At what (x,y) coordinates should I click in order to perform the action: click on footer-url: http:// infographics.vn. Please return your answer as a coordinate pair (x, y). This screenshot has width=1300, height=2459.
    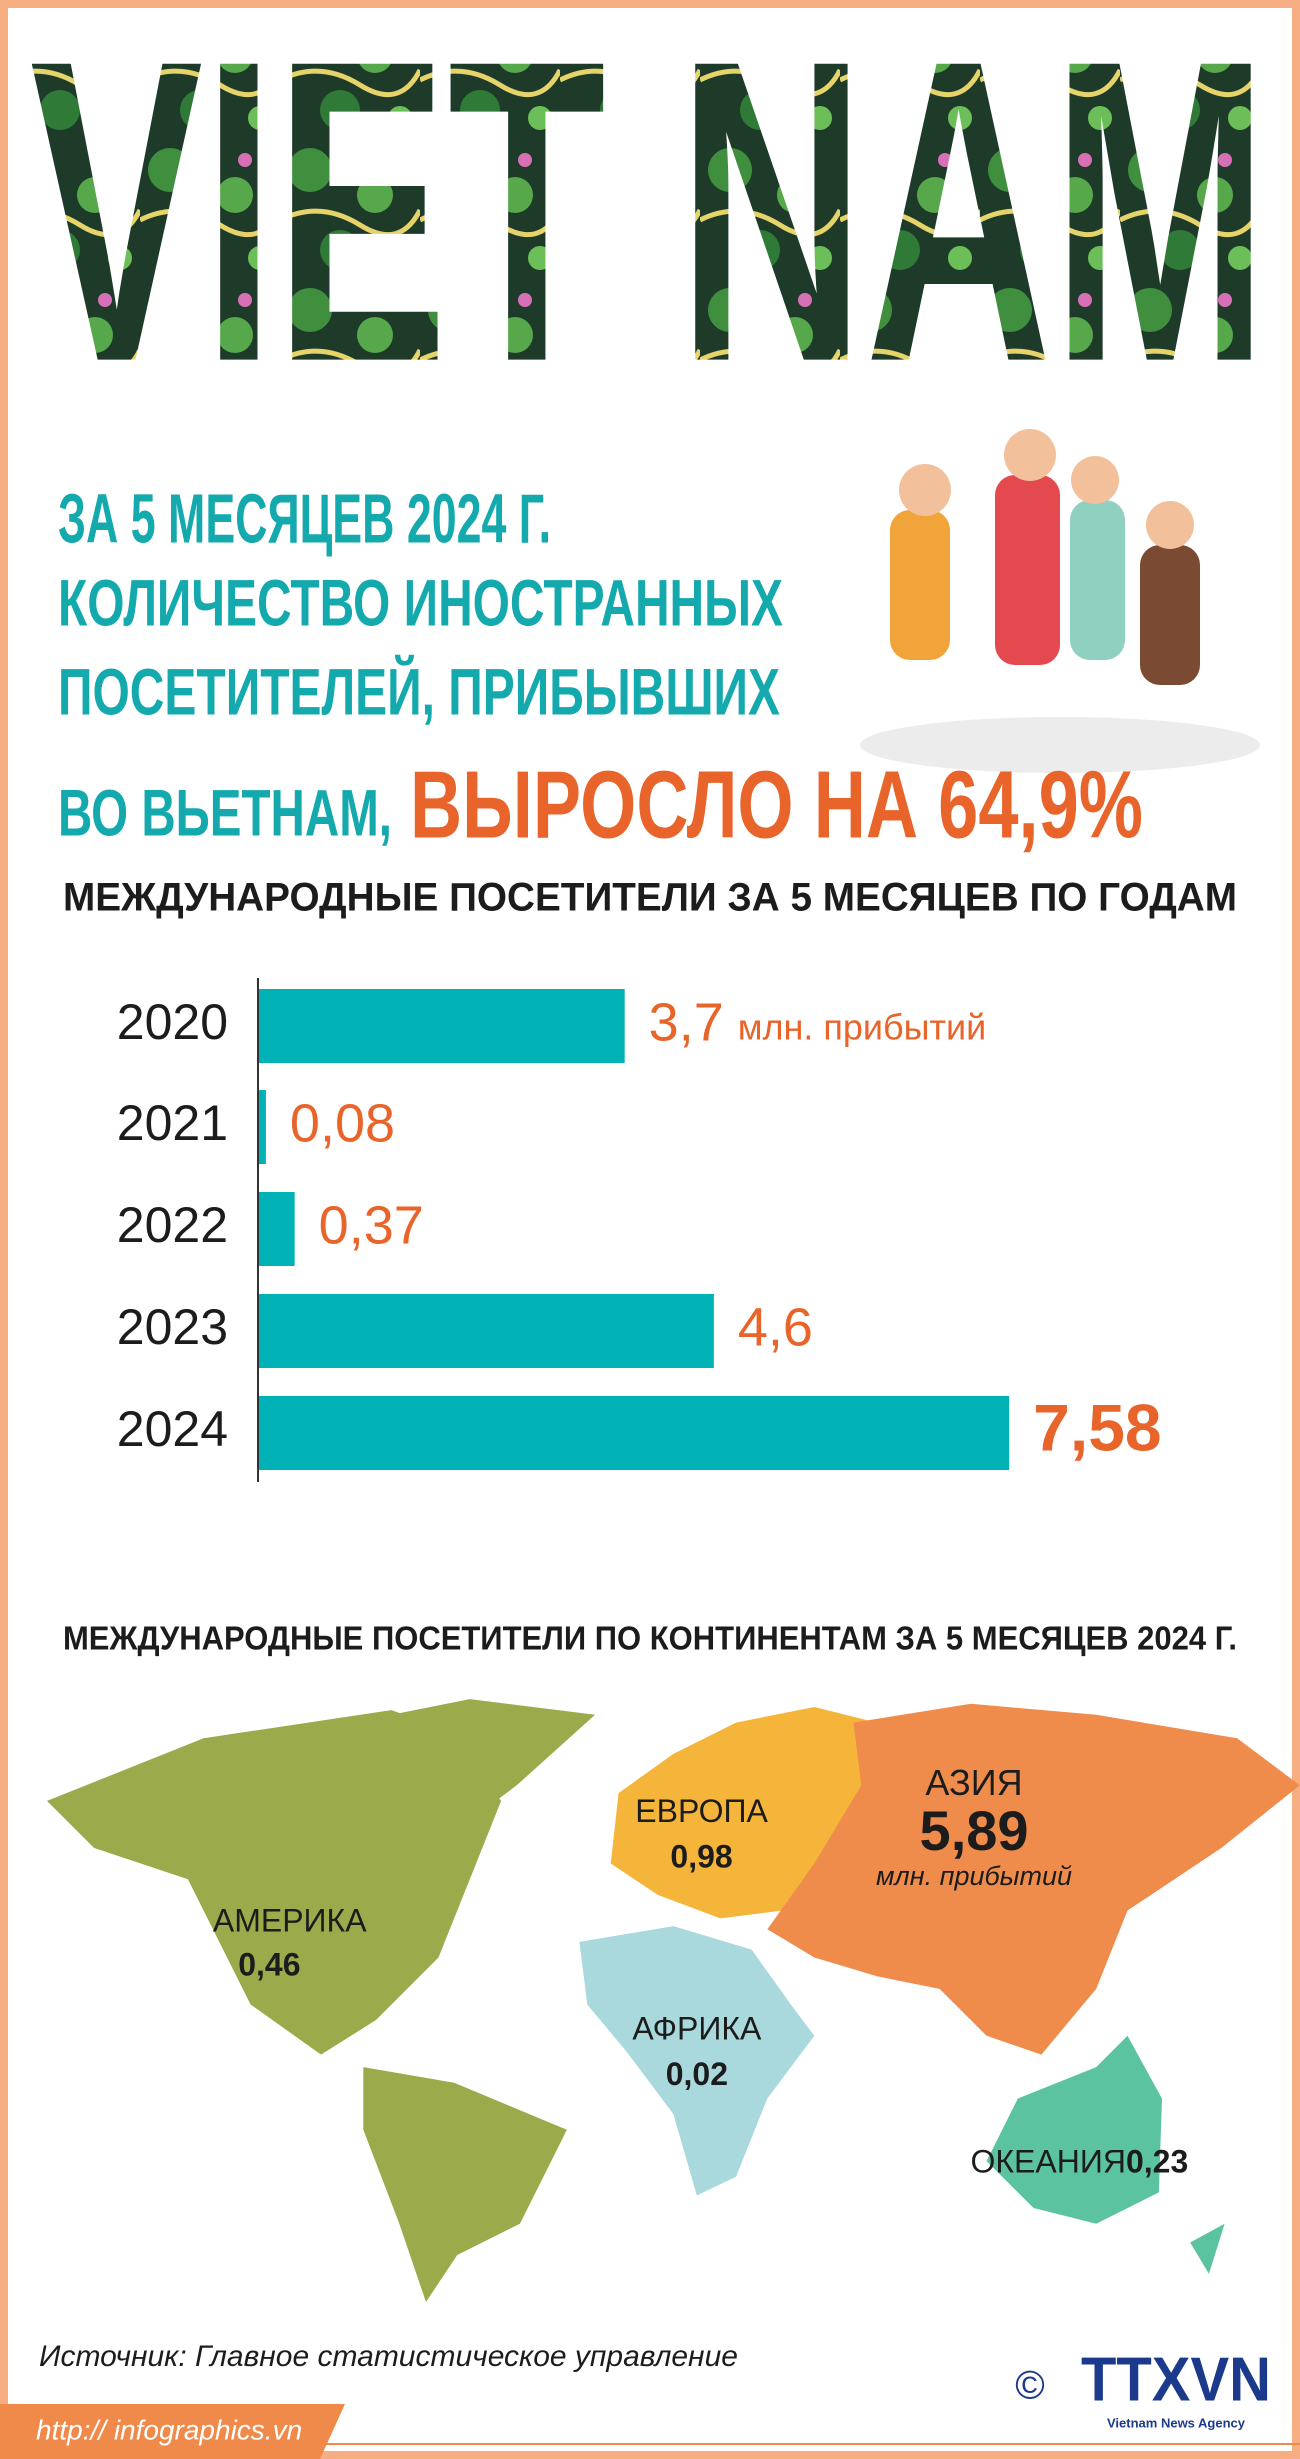
    Looking at the image, I should click on (169, 2429).